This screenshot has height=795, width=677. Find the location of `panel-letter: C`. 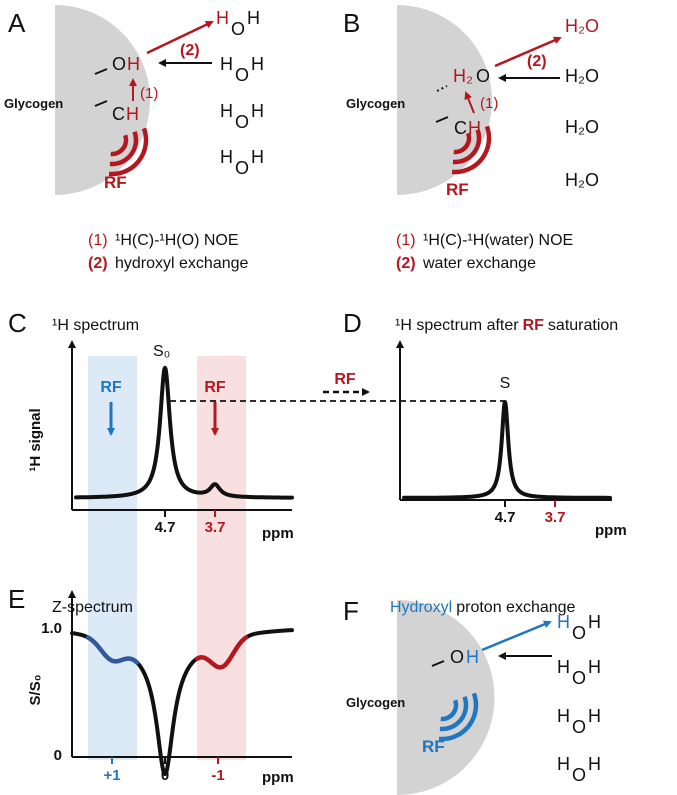

panel-letter: C is located at coordinates (17, 323).